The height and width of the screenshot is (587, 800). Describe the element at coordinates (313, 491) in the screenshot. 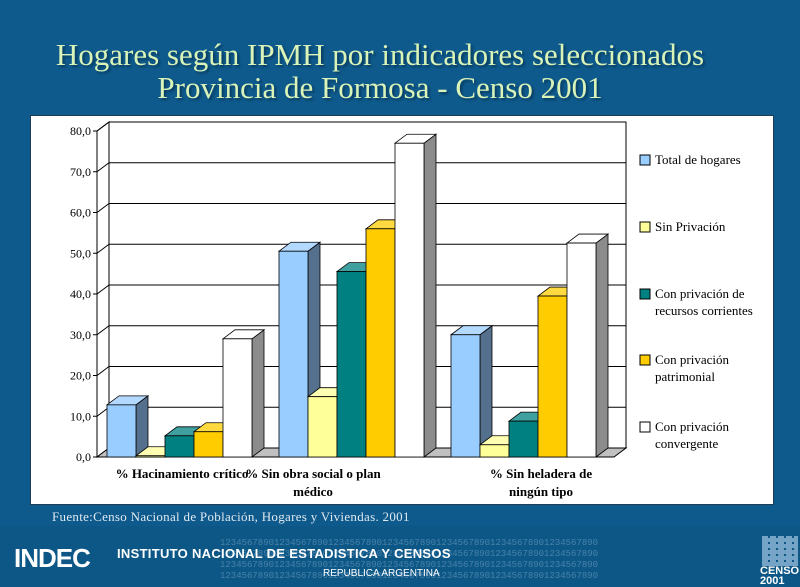

I see `category-label: médico` at that location.